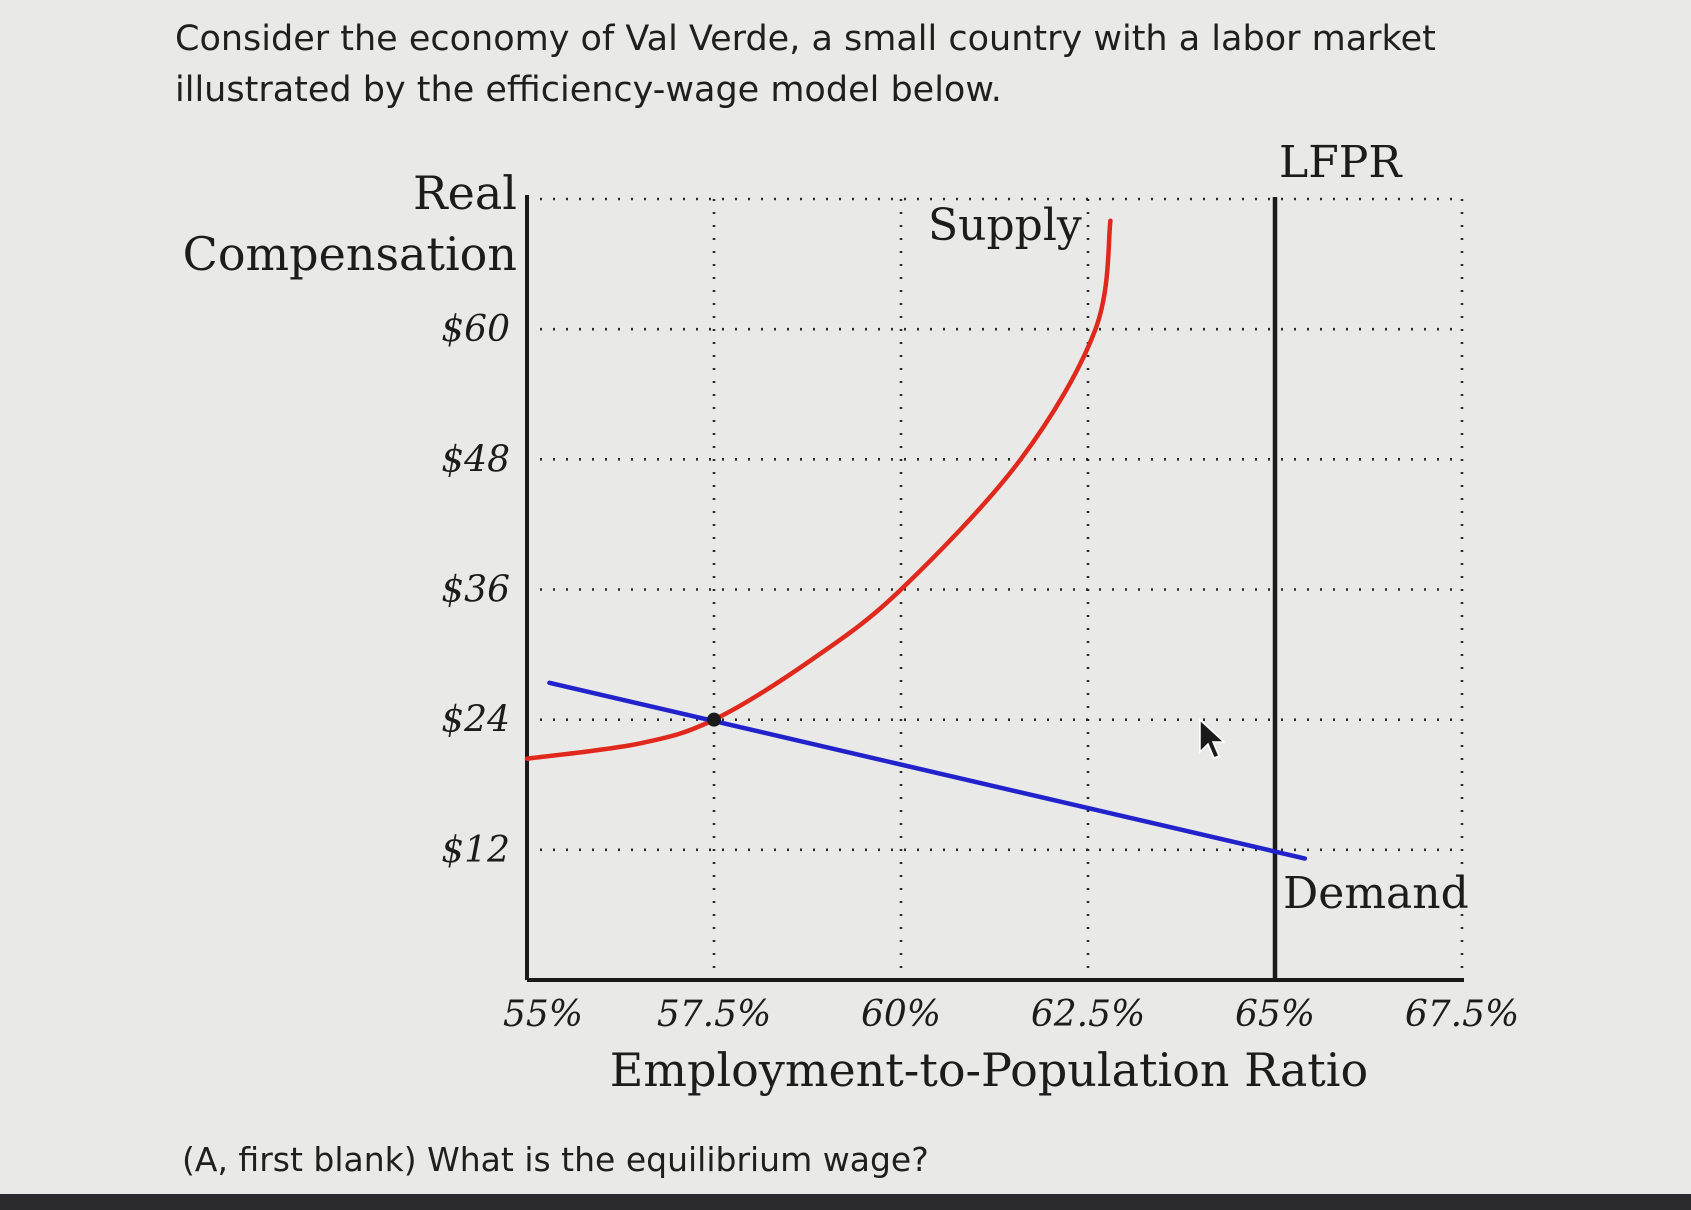 The width and height of the screenshot is (1691, 1210). What do you see at coordinates (714, 1014) in the screenshot?
I see `x-tick-label-1: 57.5%` at bounding box center [714, 1014].